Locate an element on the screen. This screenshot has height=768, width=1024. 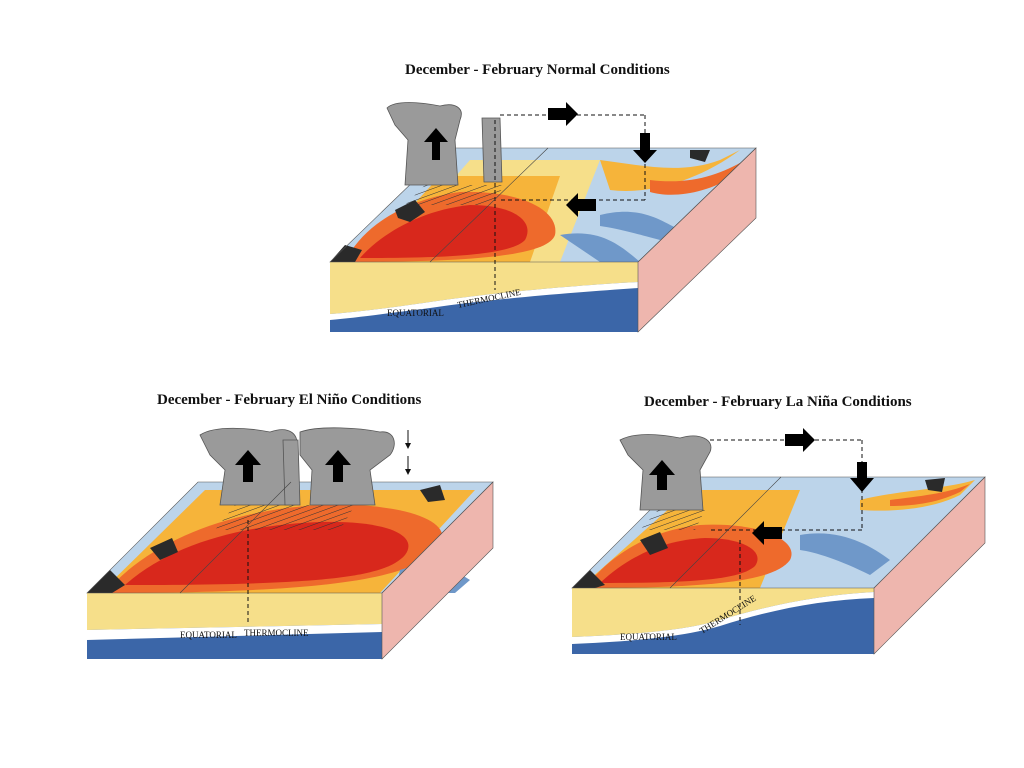
elnino-thermocline-label-1: EQUATORIAL is located at coordinates (208, 635).